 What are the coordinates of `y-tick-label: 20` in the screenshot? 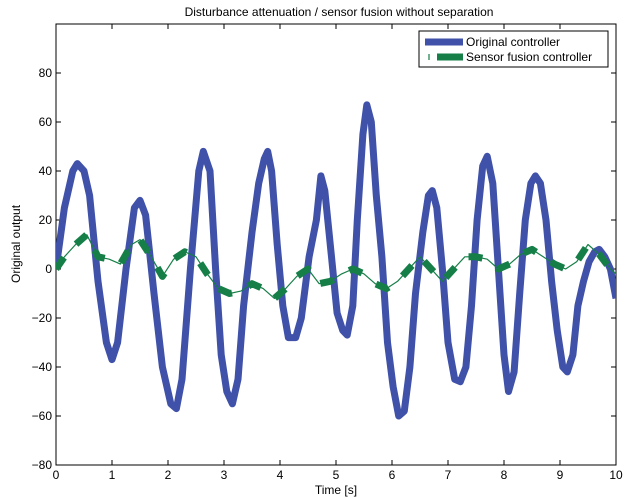 It's located at (46, 220).